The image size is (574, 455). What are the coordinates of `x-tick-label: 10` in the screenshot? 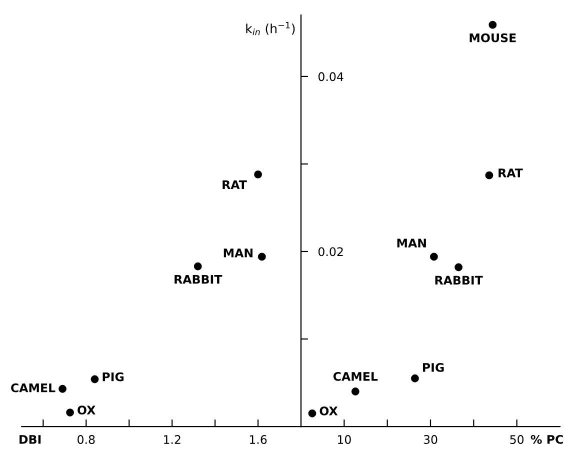 It's located at (344, 439).